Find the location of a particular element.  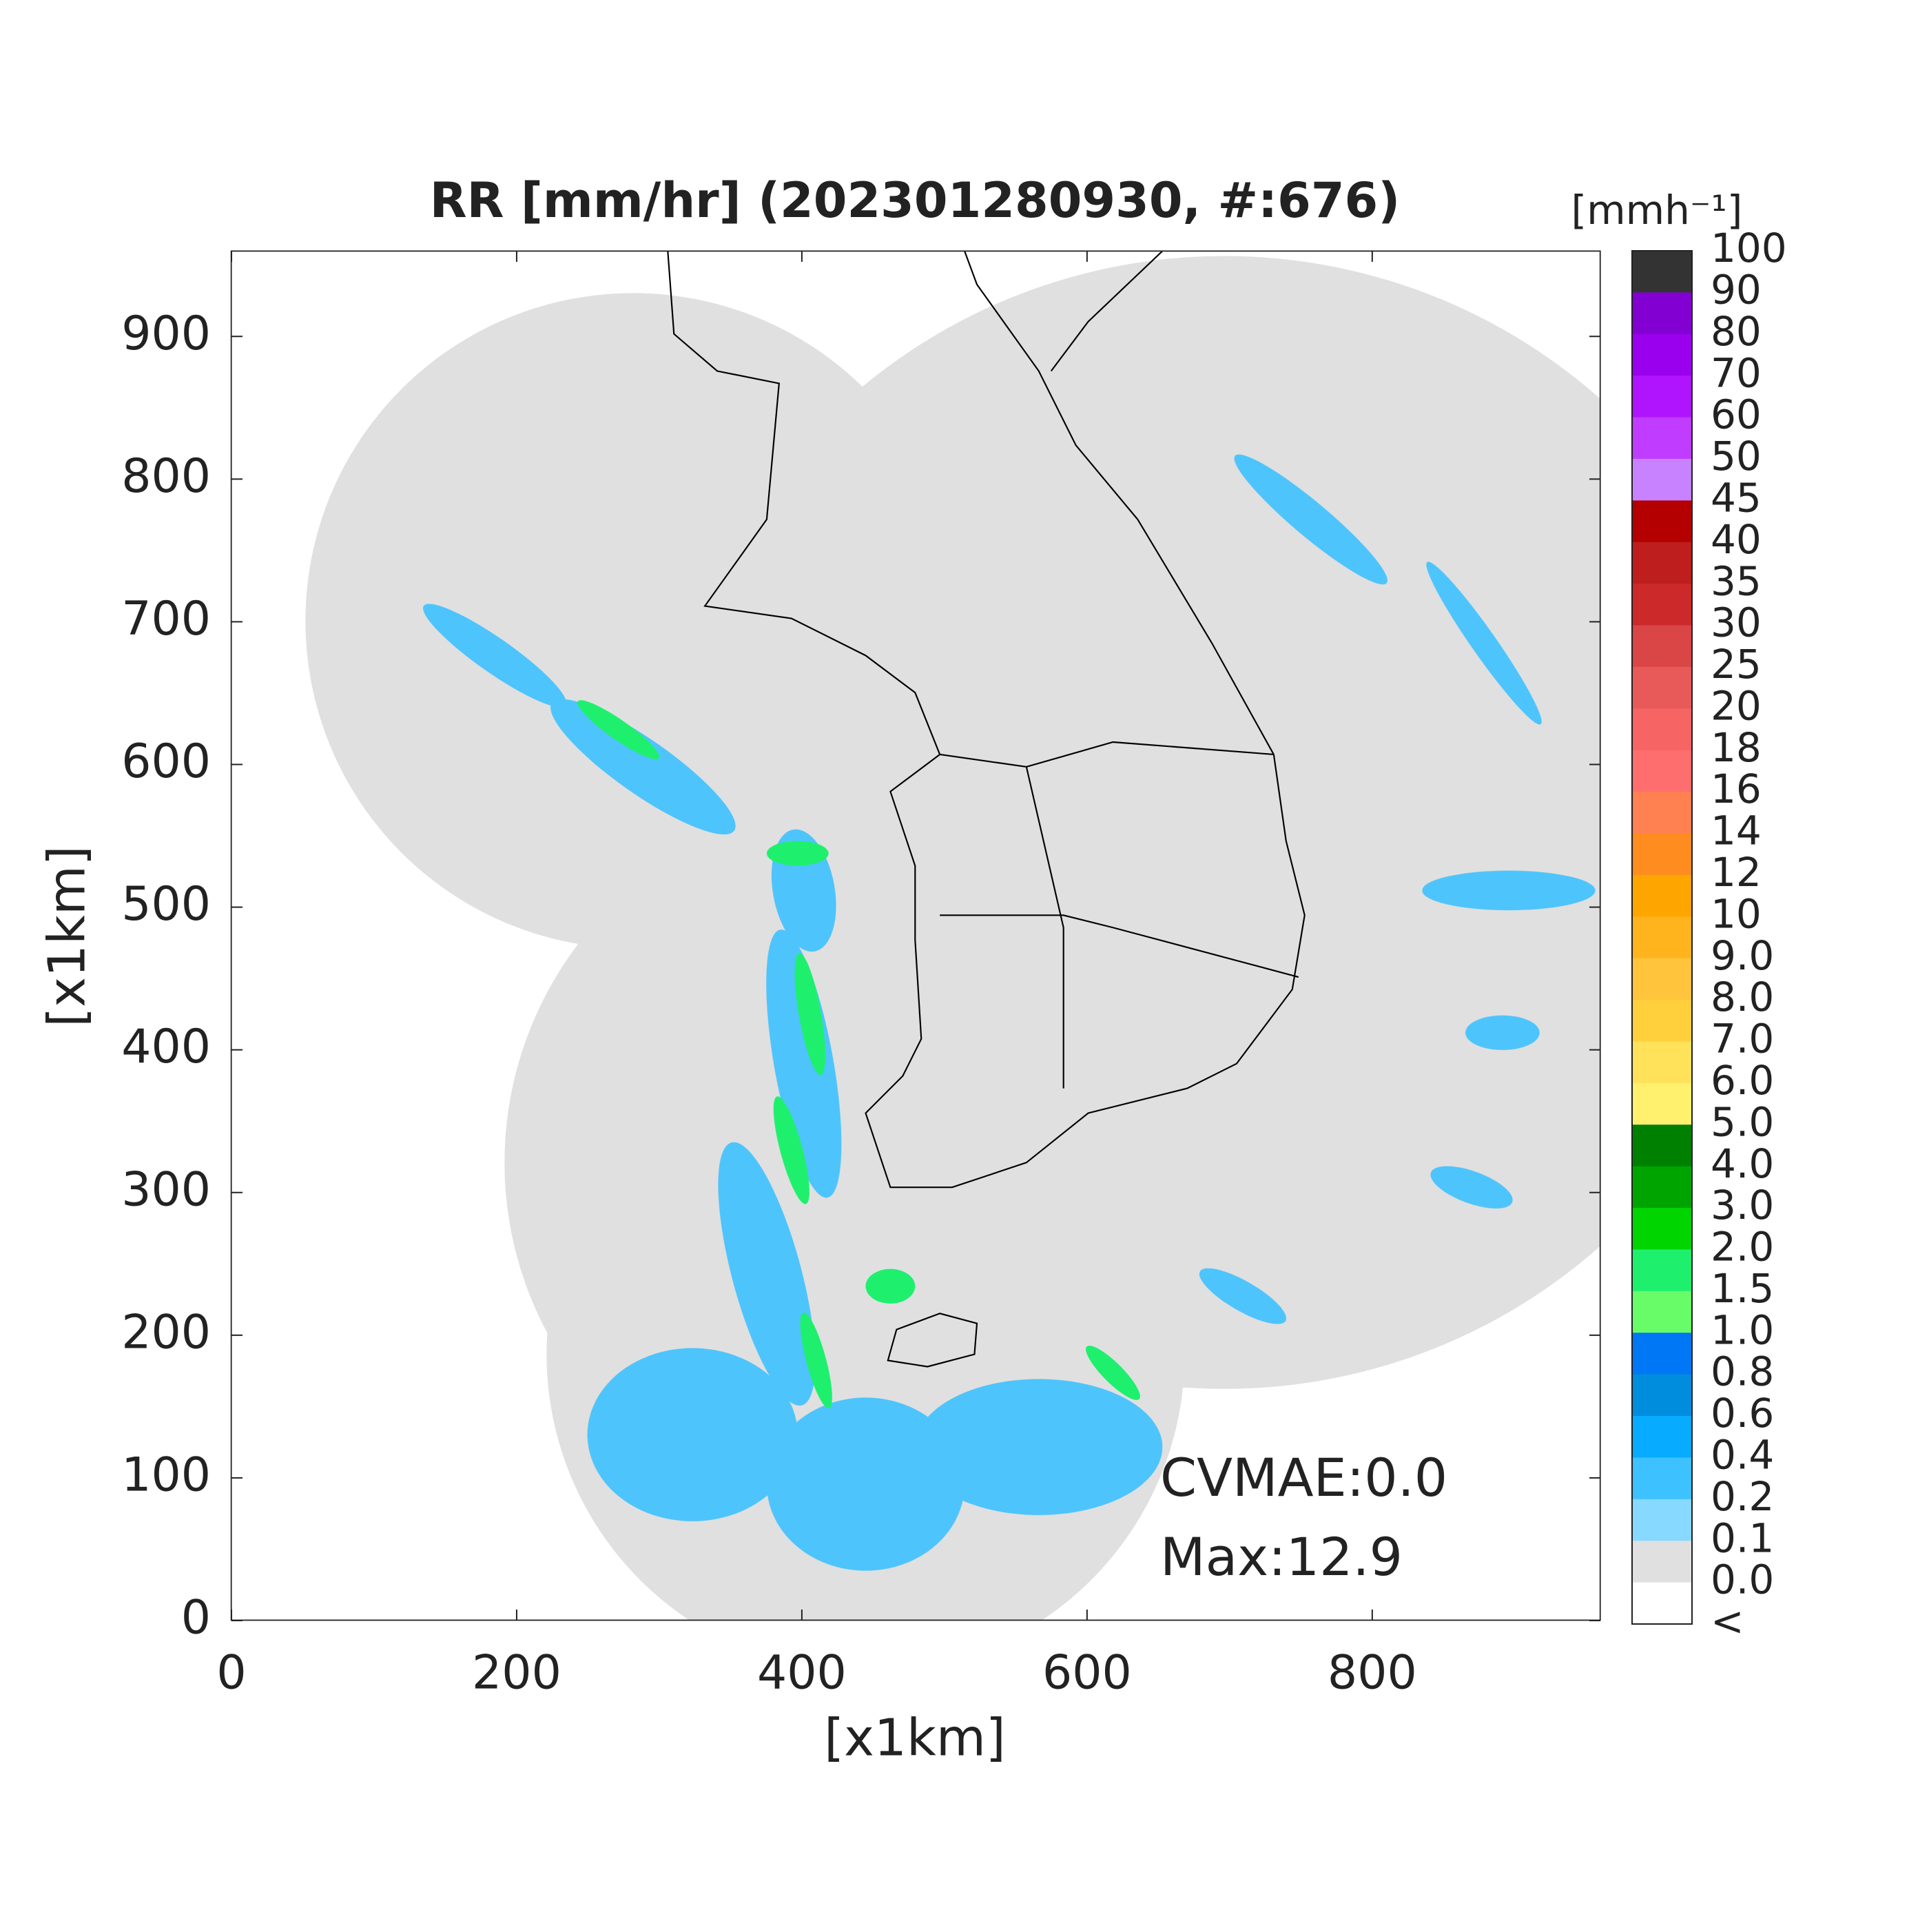

colorbar-label: 12 is located at coordinates (1736, 872).